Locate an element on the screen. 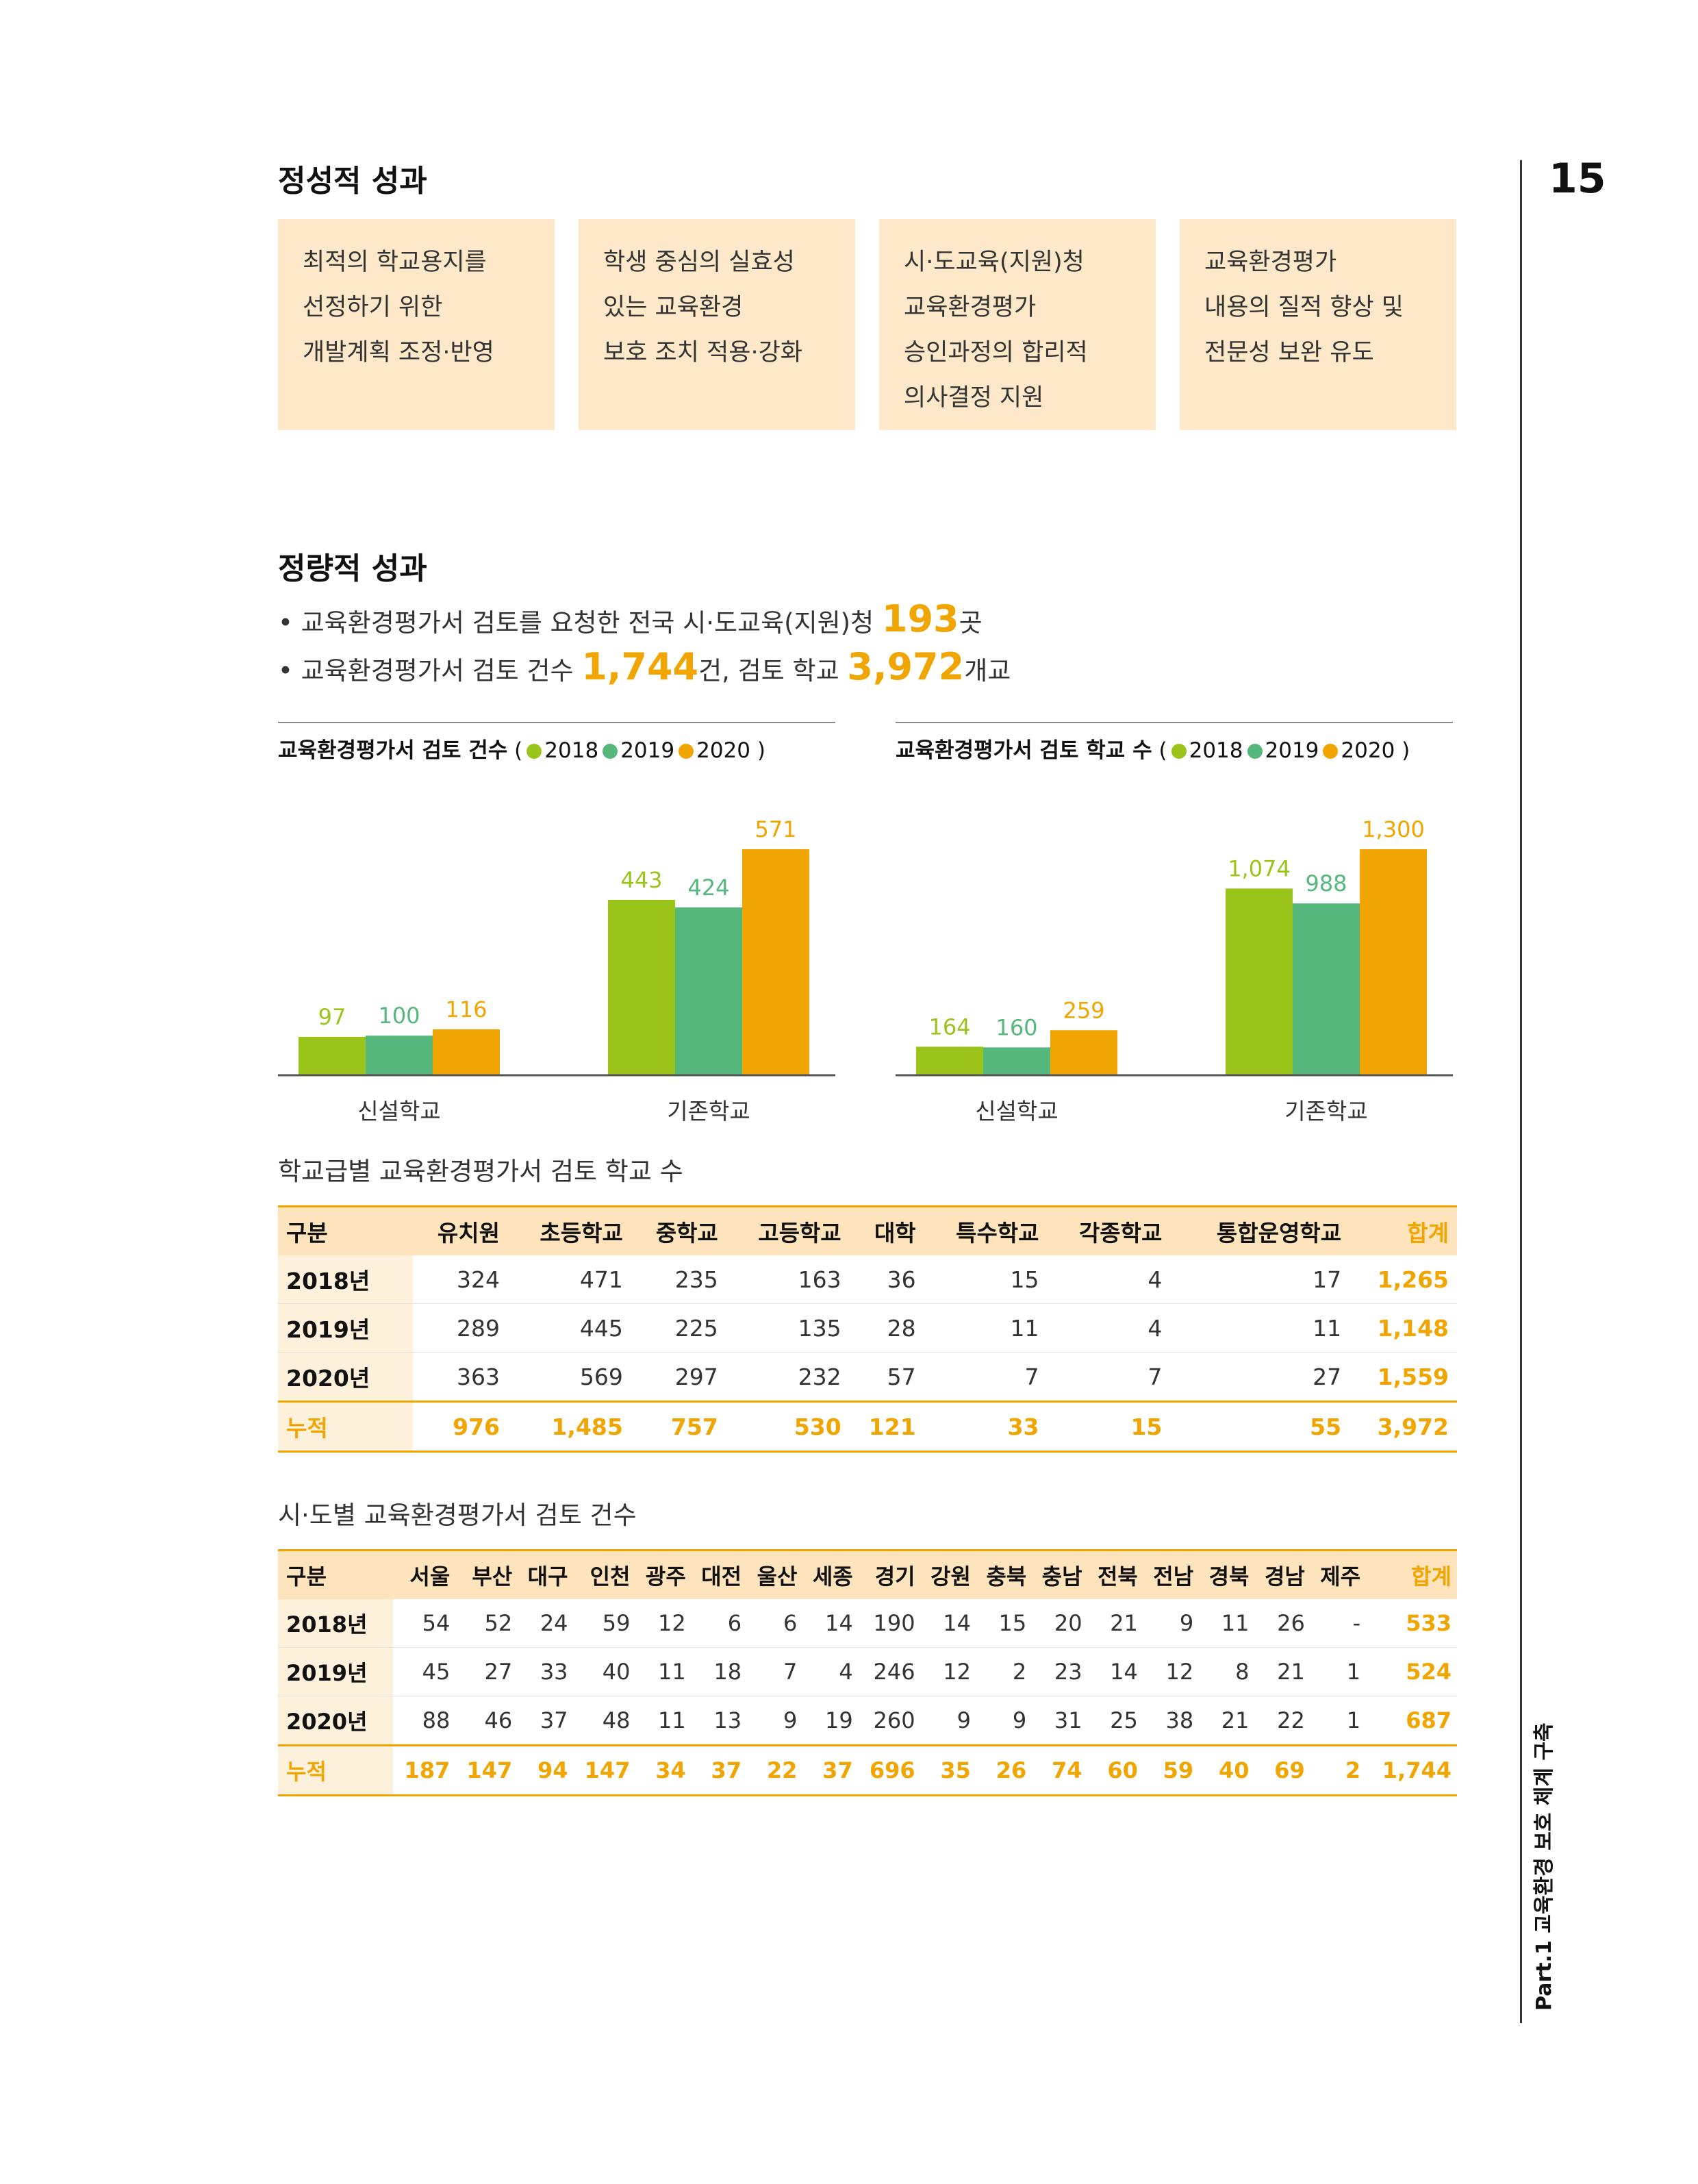 This screenshot has width=1698, height=2184. region-table-caption: 시·도별 교육환경평가서 검토 건수 is located at coordinates (457, 1515).